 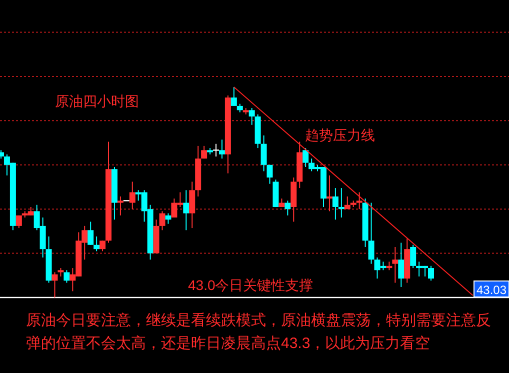 I want to click on annotation: 43.0今日关键性支撑, so click(x=251, y=285).